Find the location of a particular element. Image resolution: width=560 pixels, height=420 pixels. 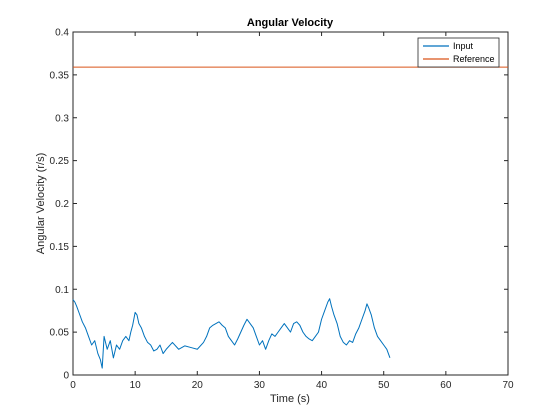

x-tick-label: 20 is located at coordinates (198, 385).